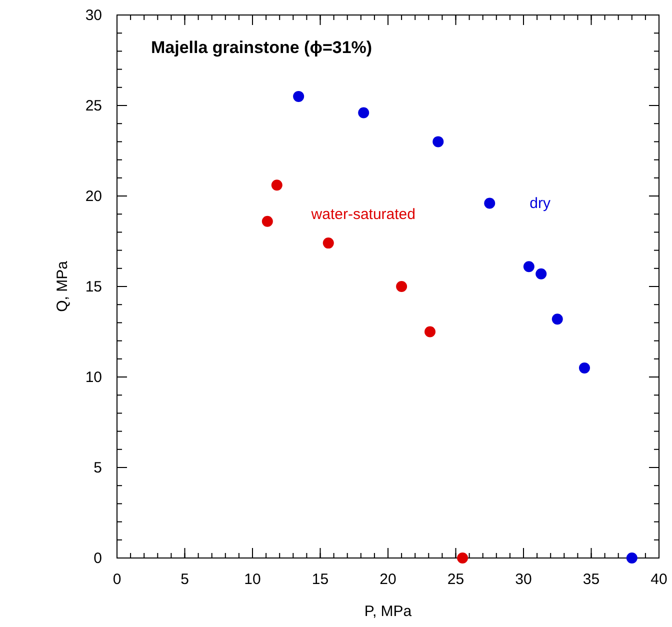  I want to click on series-label: water-saturated, so click(363, 215).